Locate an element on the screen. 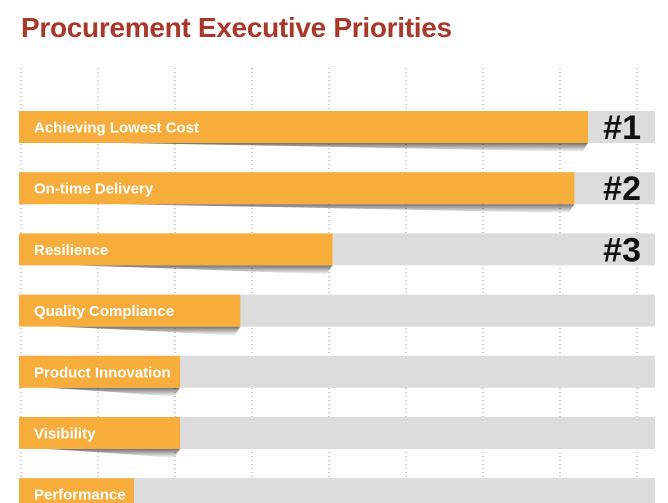 The height and width of the screenshot is (503, 668). rank-labels: #1 #2 #3 is located at coordinates (622, 189).